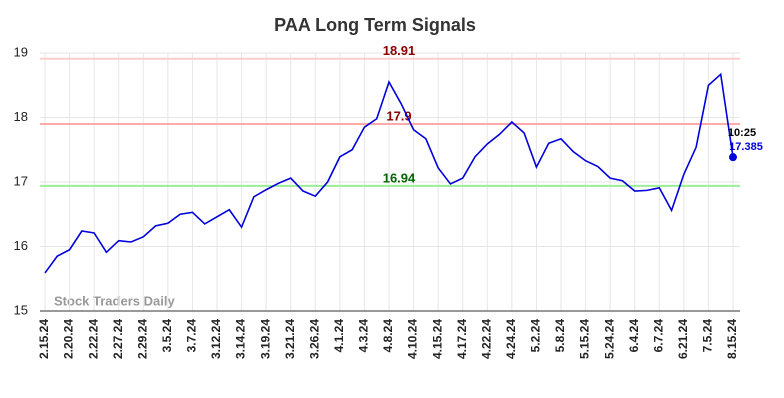  I want to click on y-tick-label: 19, so click(21, 51).